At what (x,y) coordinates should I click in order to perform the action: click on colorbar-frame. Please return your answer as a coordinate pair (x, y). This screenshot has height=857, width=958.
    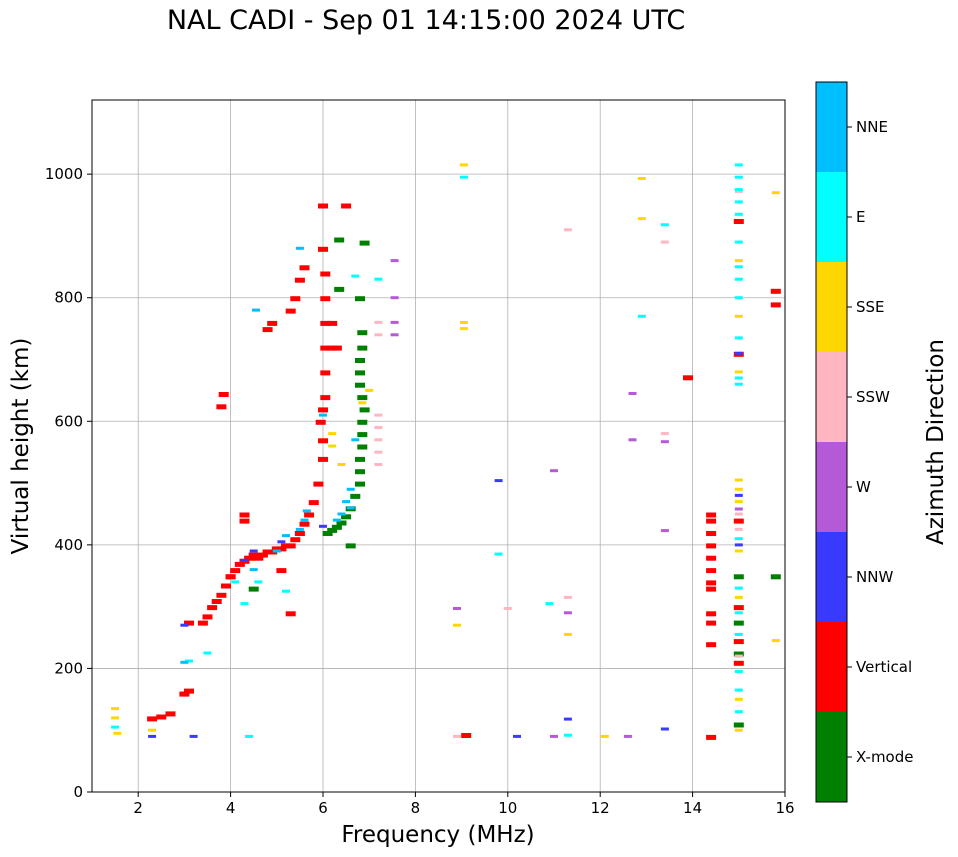
    Looking at the image, I should click on (831, 442).